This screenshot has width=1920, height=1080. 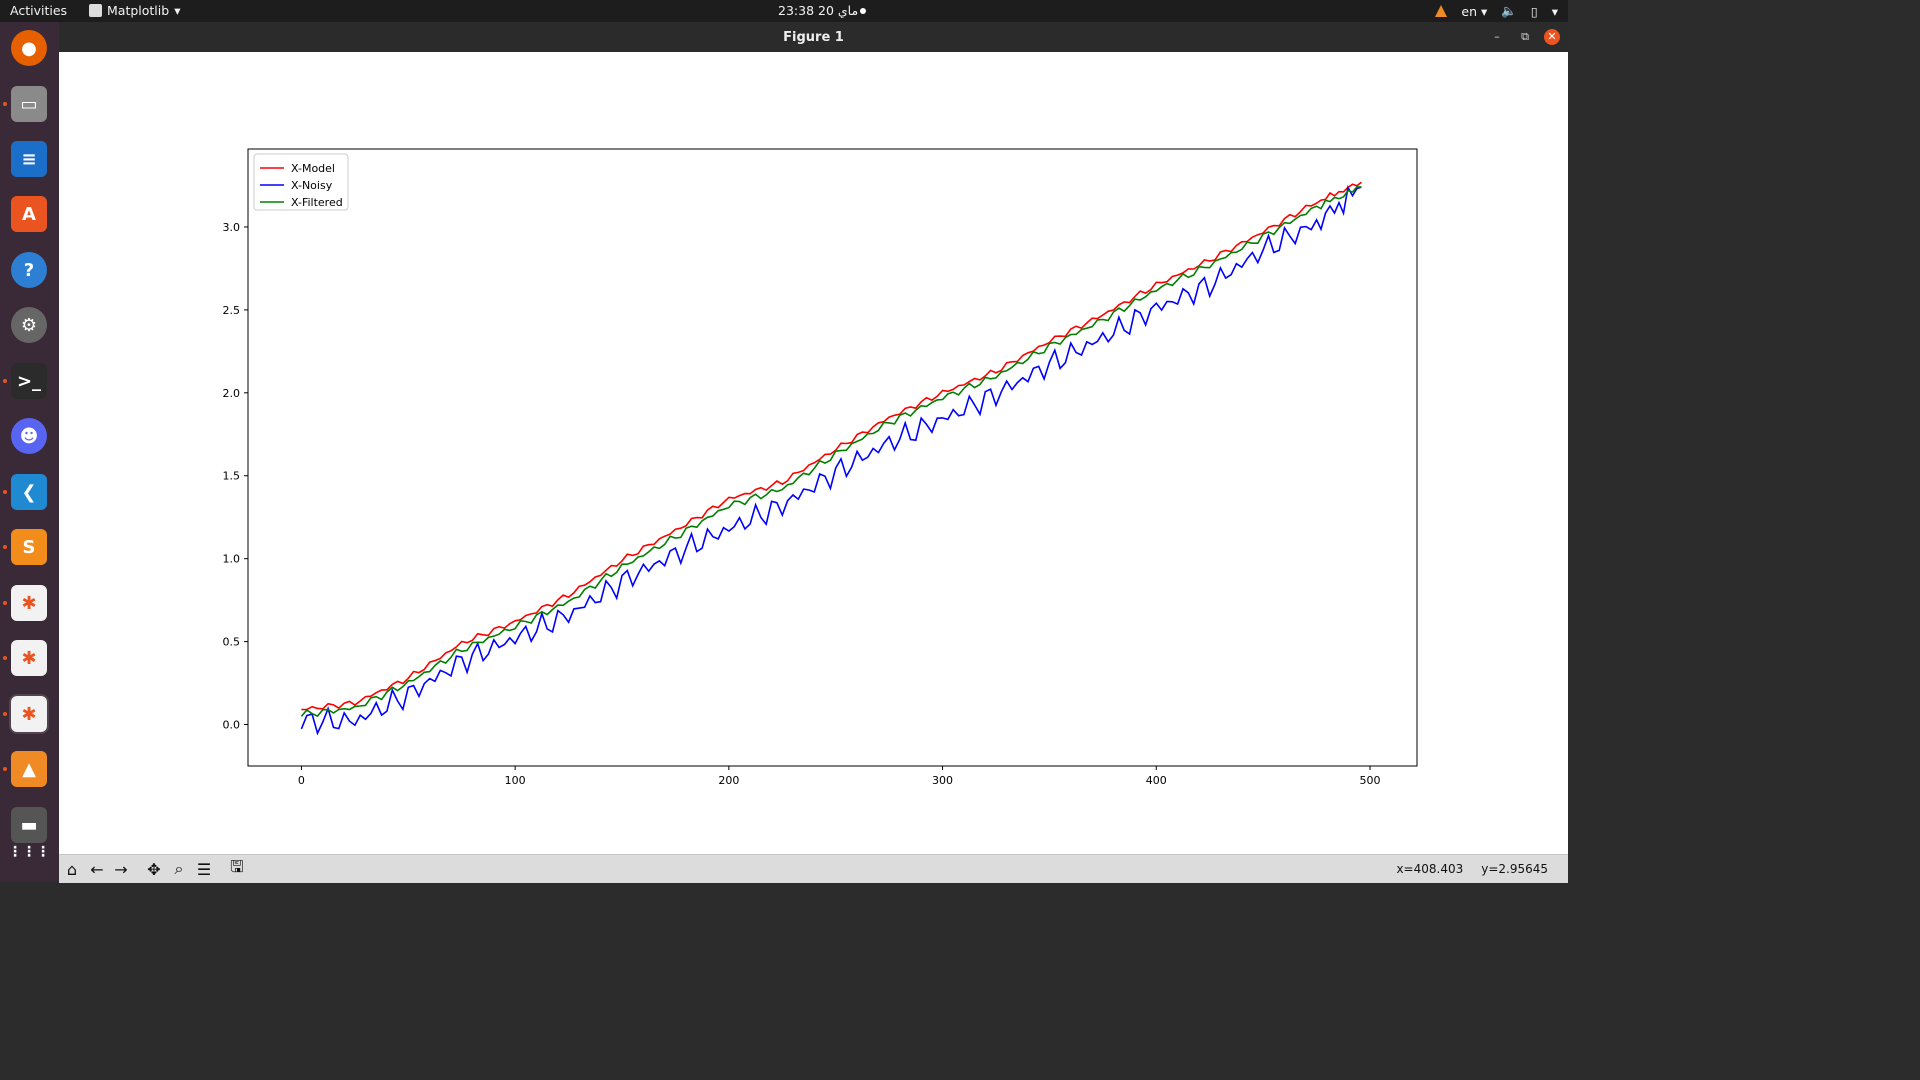 I want to click on cursor-y: y=2.95645, so click(x=1514, y=869).